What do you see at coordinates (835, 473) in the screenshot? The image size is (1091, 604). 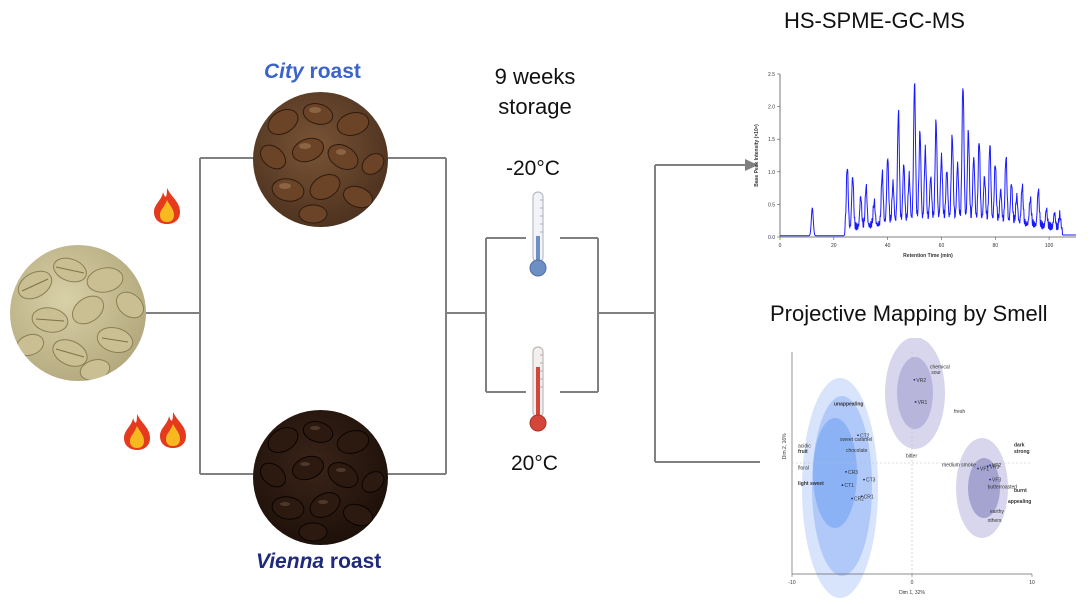 I see `ellipse-city-inner` at bounding box center [835, 473].